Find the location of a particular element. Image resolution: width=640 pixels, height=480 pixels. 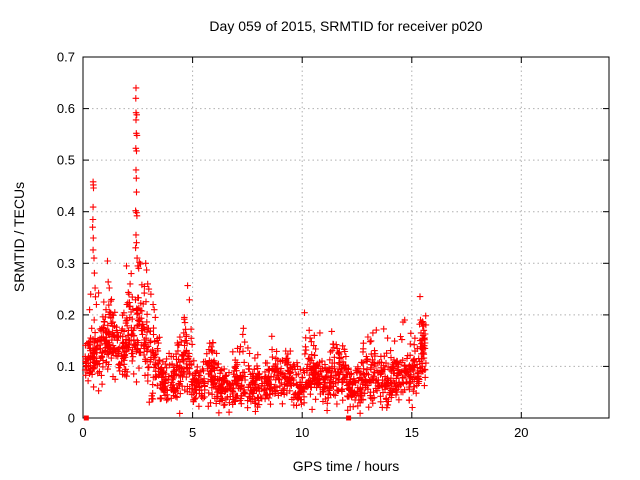

x-tick-label: 20 is located at coordinates (521, 432).